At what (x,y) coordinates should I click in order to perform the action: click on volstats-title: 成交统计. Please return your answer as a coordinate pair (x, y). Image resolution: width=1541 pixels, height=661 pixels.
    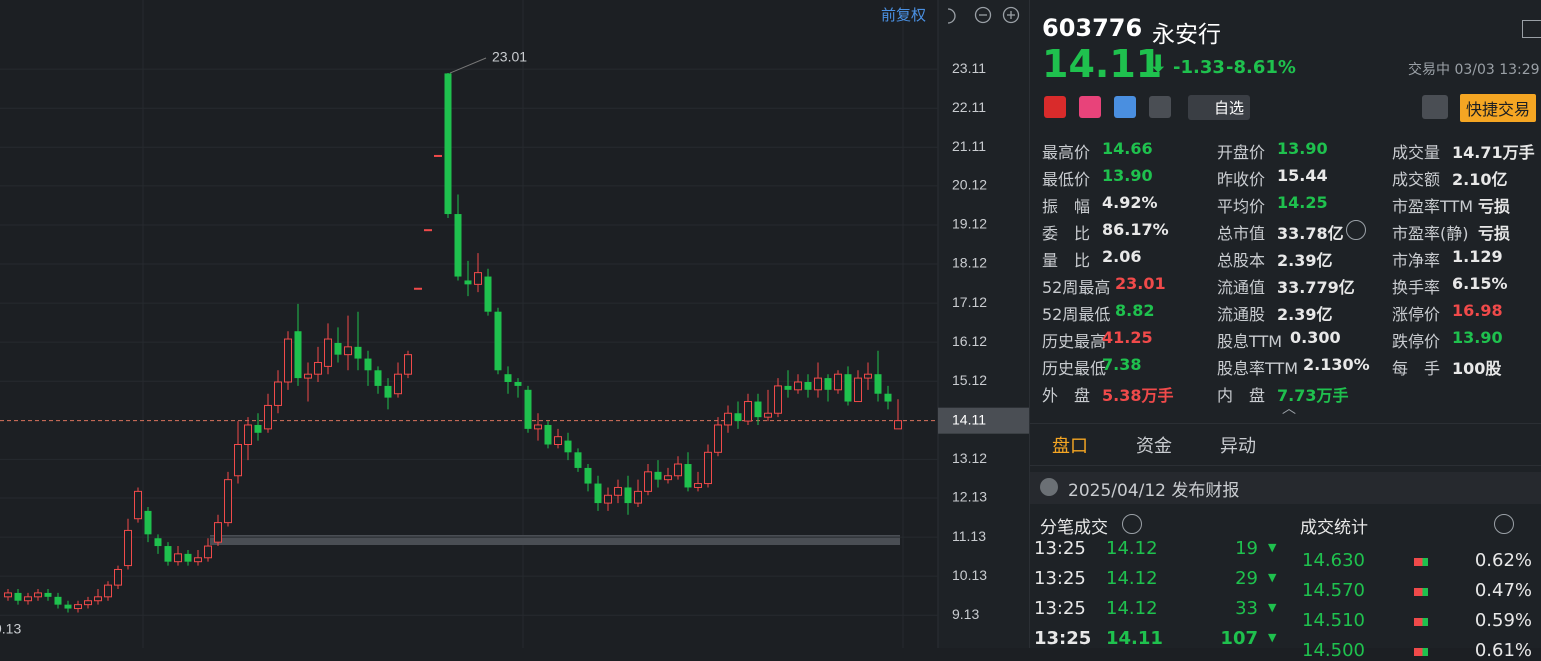
    Looking at the image, I should click on (1334, 528).